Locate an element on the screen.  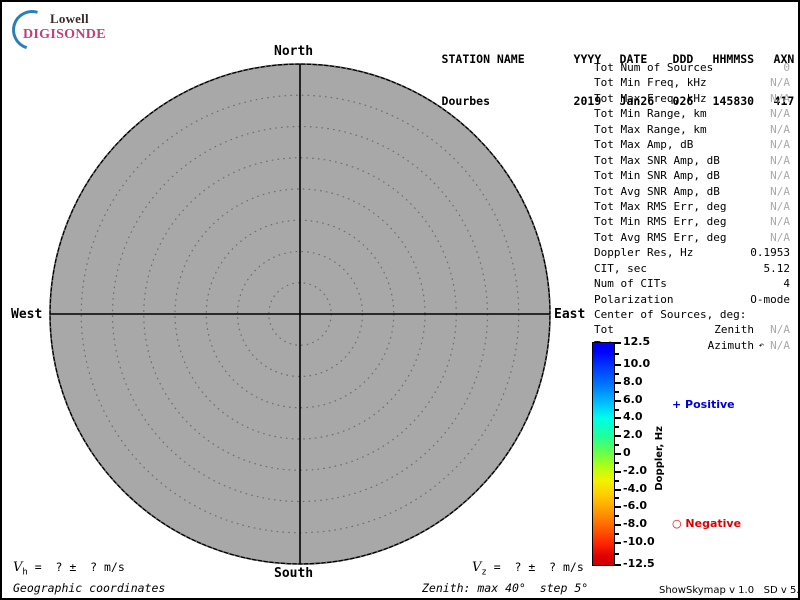
stat-label: Center of Sources, deg: is located at coordinates (670, 314).